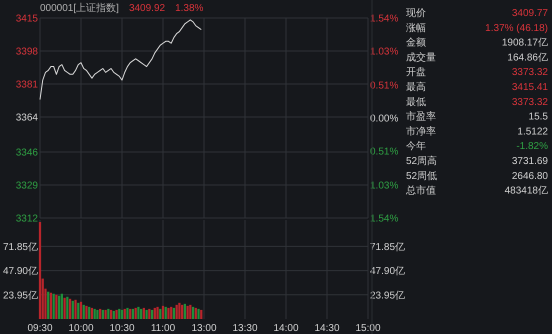 The width and height of the screenshot is (552, 334). I want to click on category-label: 涨幅, so click(416, 28).